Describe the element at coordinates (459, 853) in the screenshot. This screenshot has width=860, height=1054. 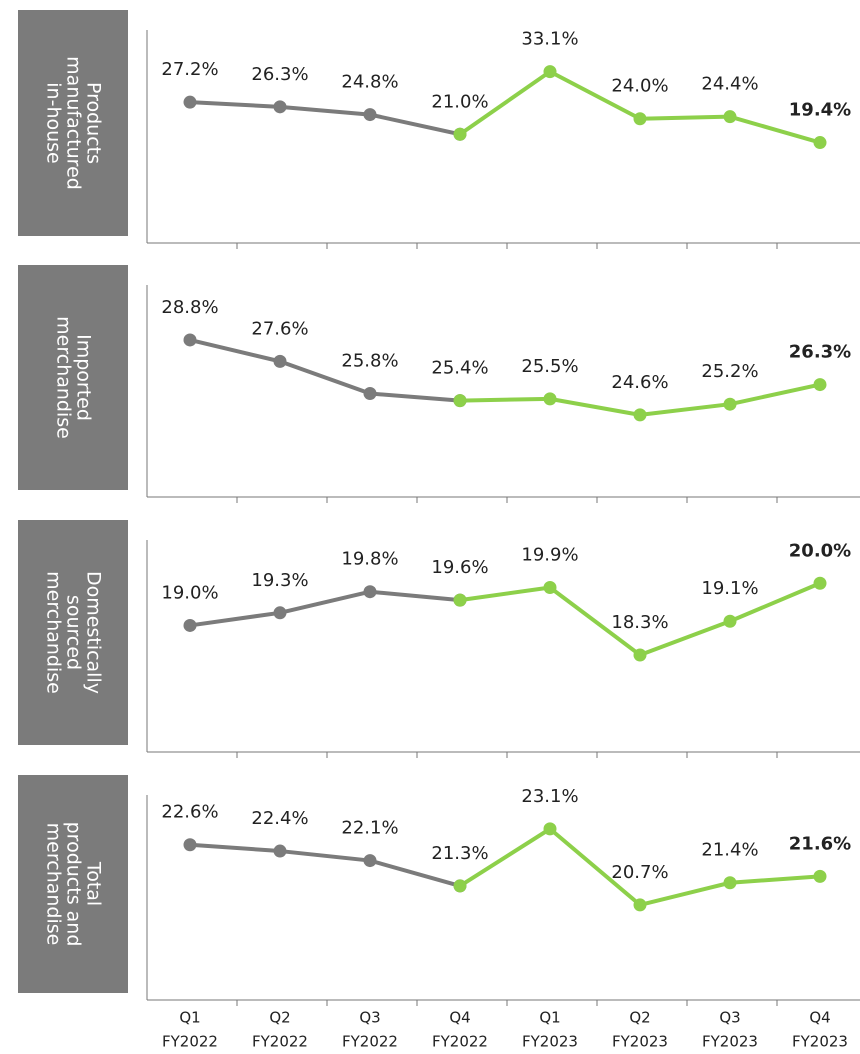
I see `value-label: 21.3%` at that location.